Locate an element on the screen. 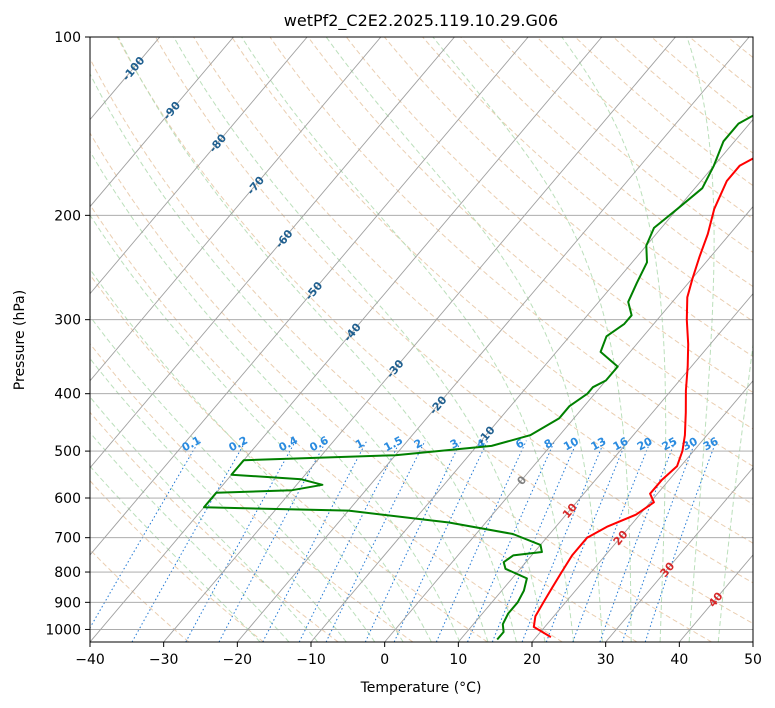  x-axis: −40 −30 −20 −10 0 10 20 30 40 50 is located at coordinates (418, 655).